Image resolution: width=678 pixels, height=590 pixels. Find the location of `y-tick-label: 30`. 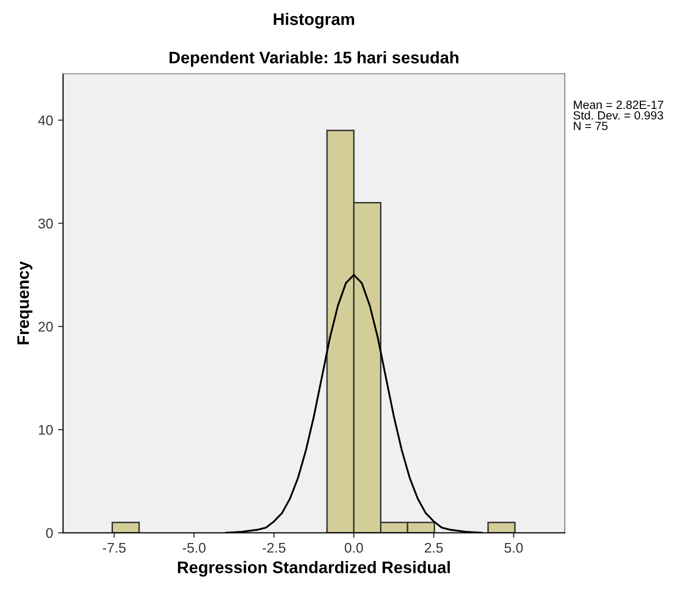

y-tick-label: 30 is located at coordinates (45, 223).